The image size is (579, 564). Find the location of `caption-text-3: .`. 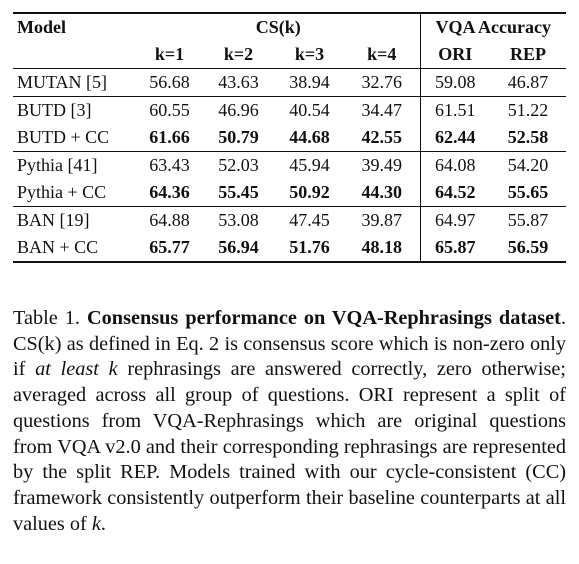

caption-text-3: . is located at coordinates (103, 523).